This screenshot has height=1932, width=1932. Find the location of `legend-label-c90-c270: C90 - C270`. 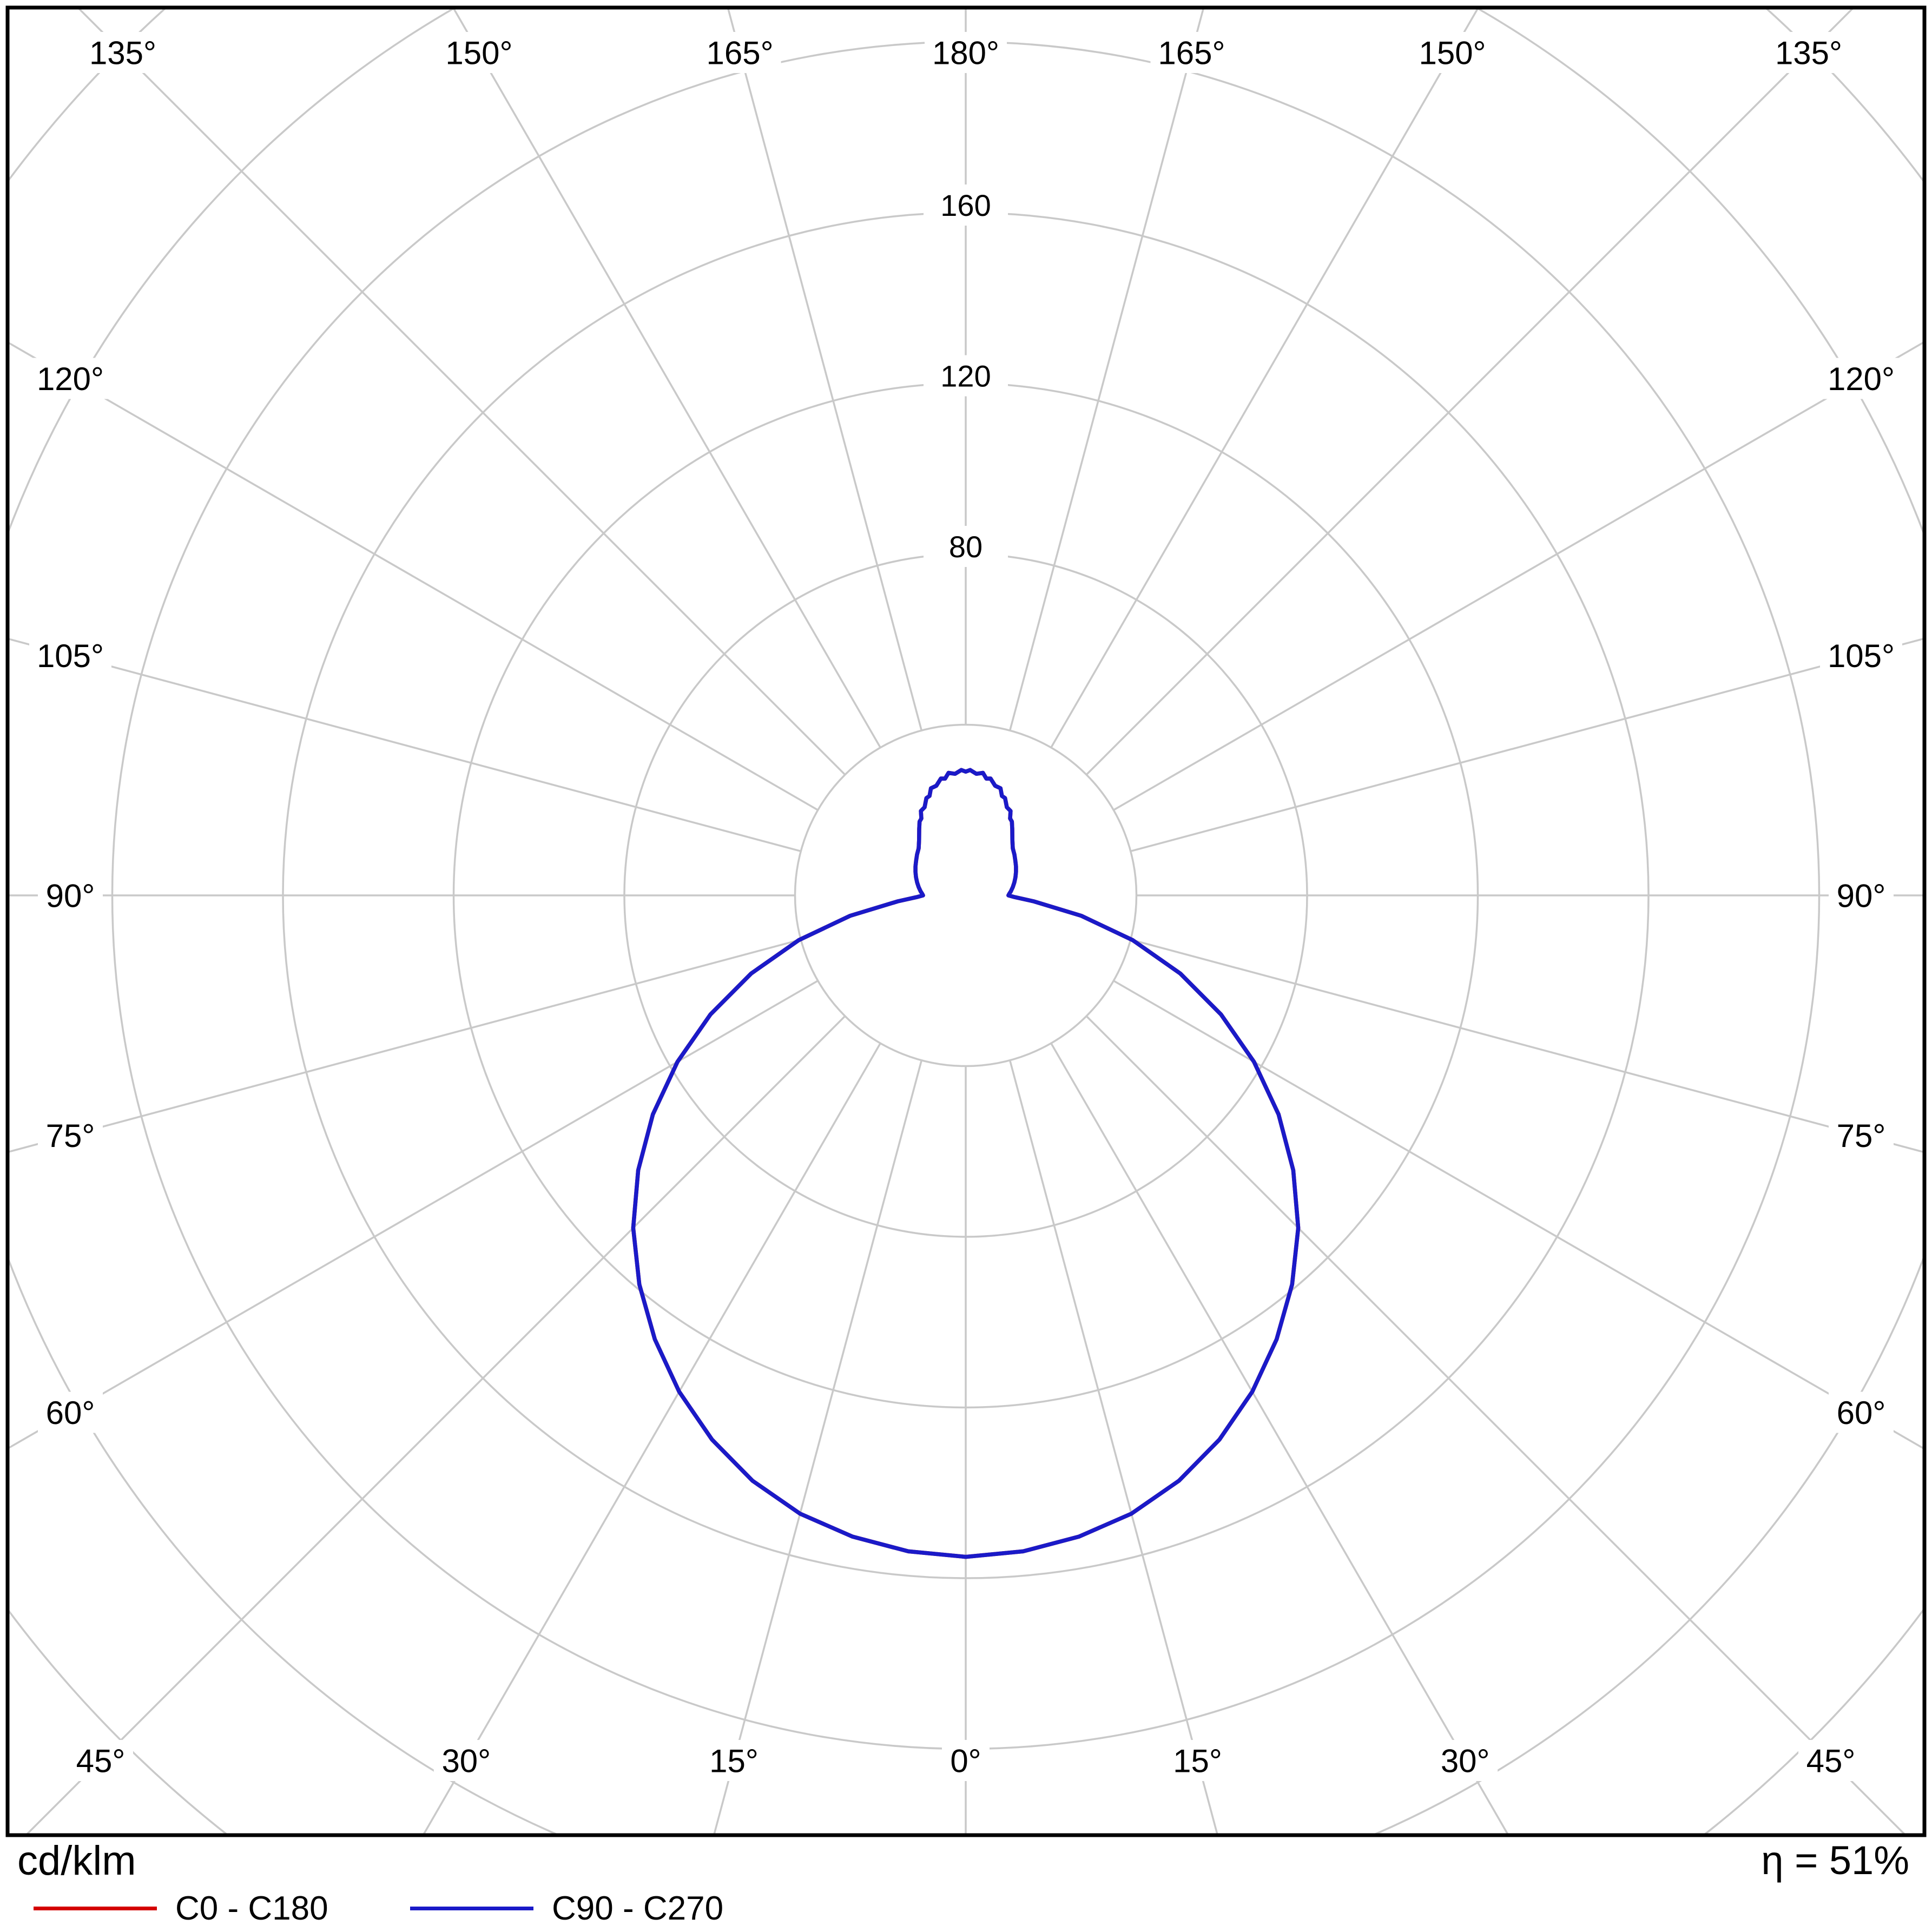

legend-label-c90-c270: C90 - C270 is located at coordinates (638, 1908).